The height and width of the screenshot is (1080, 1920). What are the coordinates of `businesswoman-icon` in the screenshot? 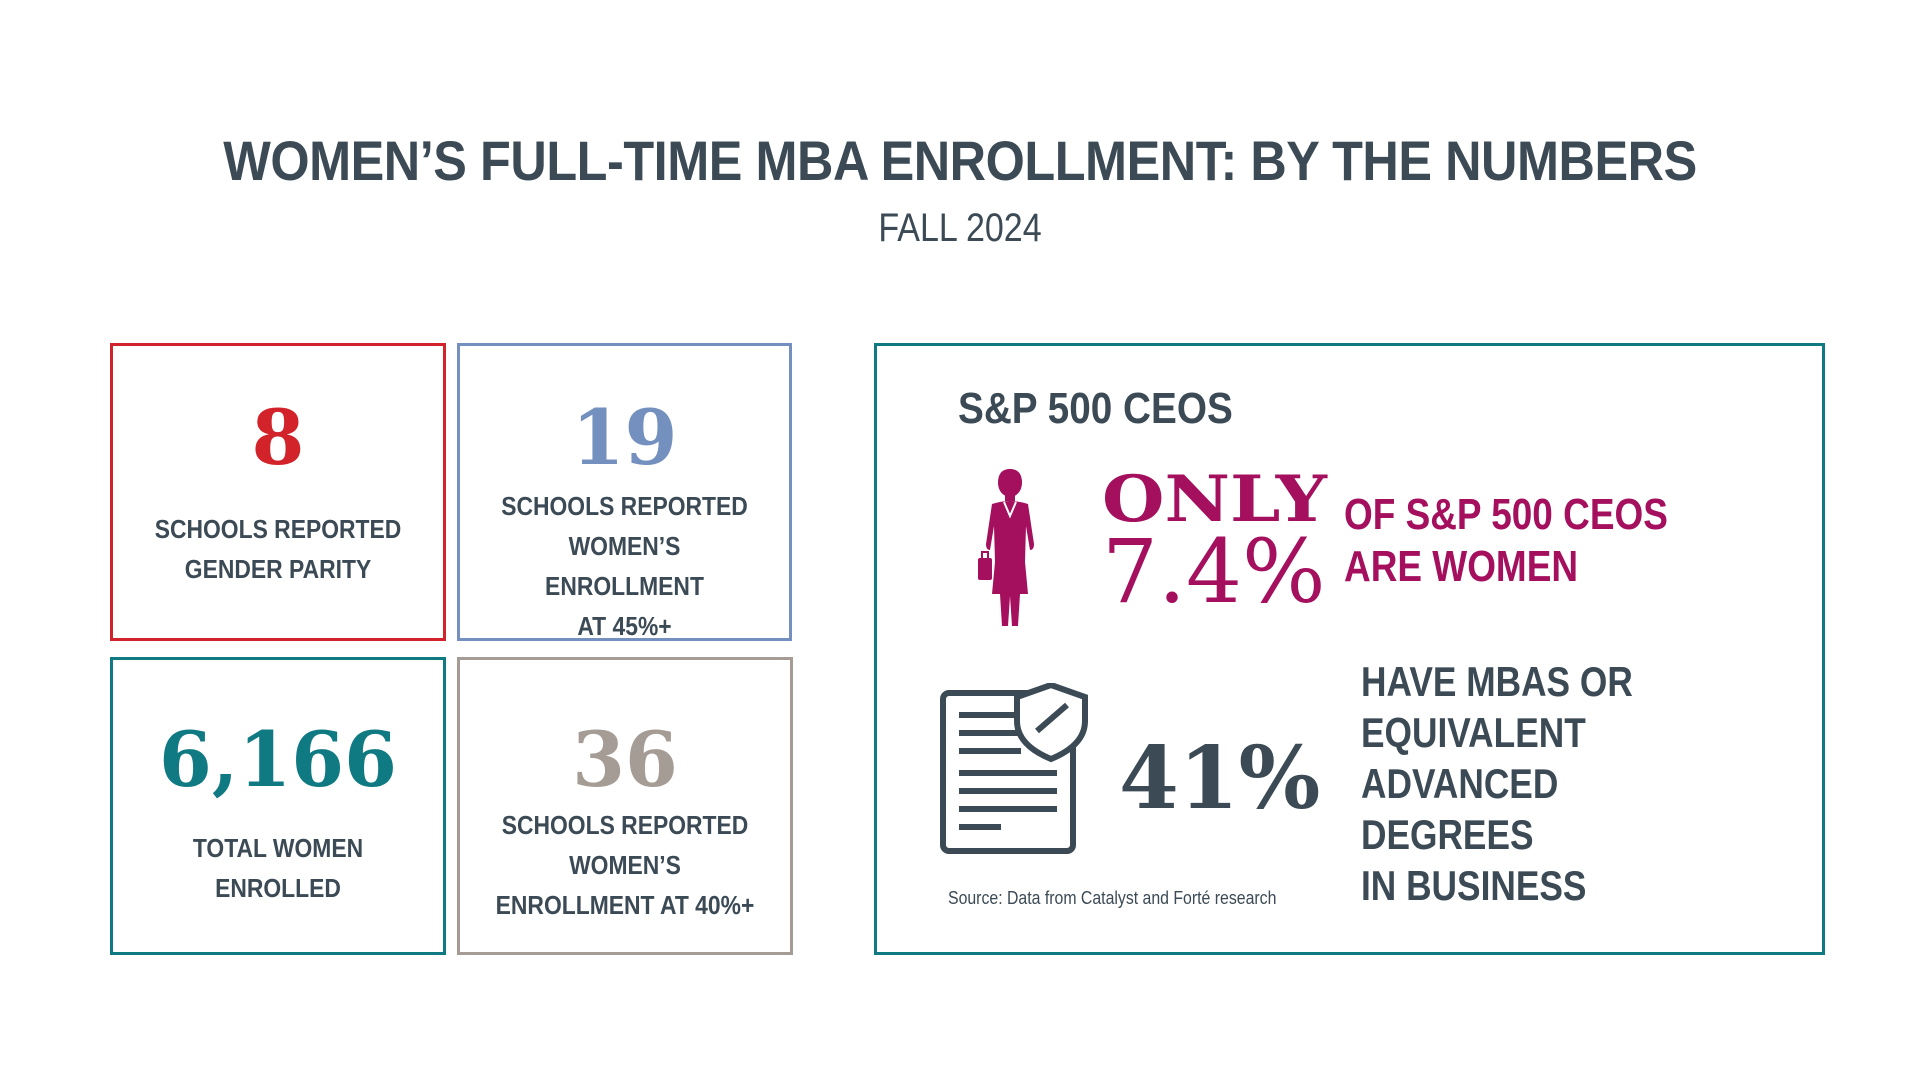 It's located at (1010, 546).